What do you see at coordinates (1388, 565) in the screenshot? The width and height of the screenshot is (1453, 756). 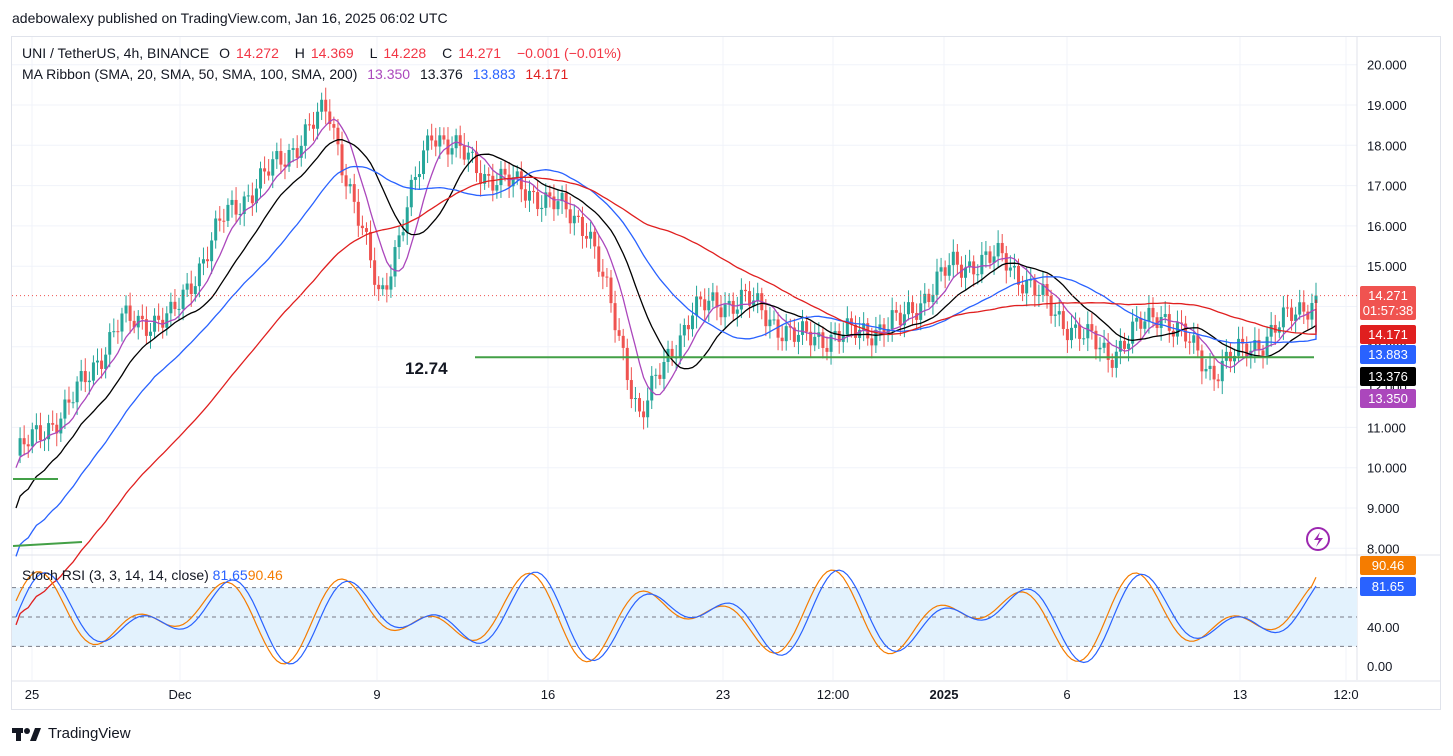 I see `rsi-d-price-label: 90.46` at bounding box center [1388, 565].